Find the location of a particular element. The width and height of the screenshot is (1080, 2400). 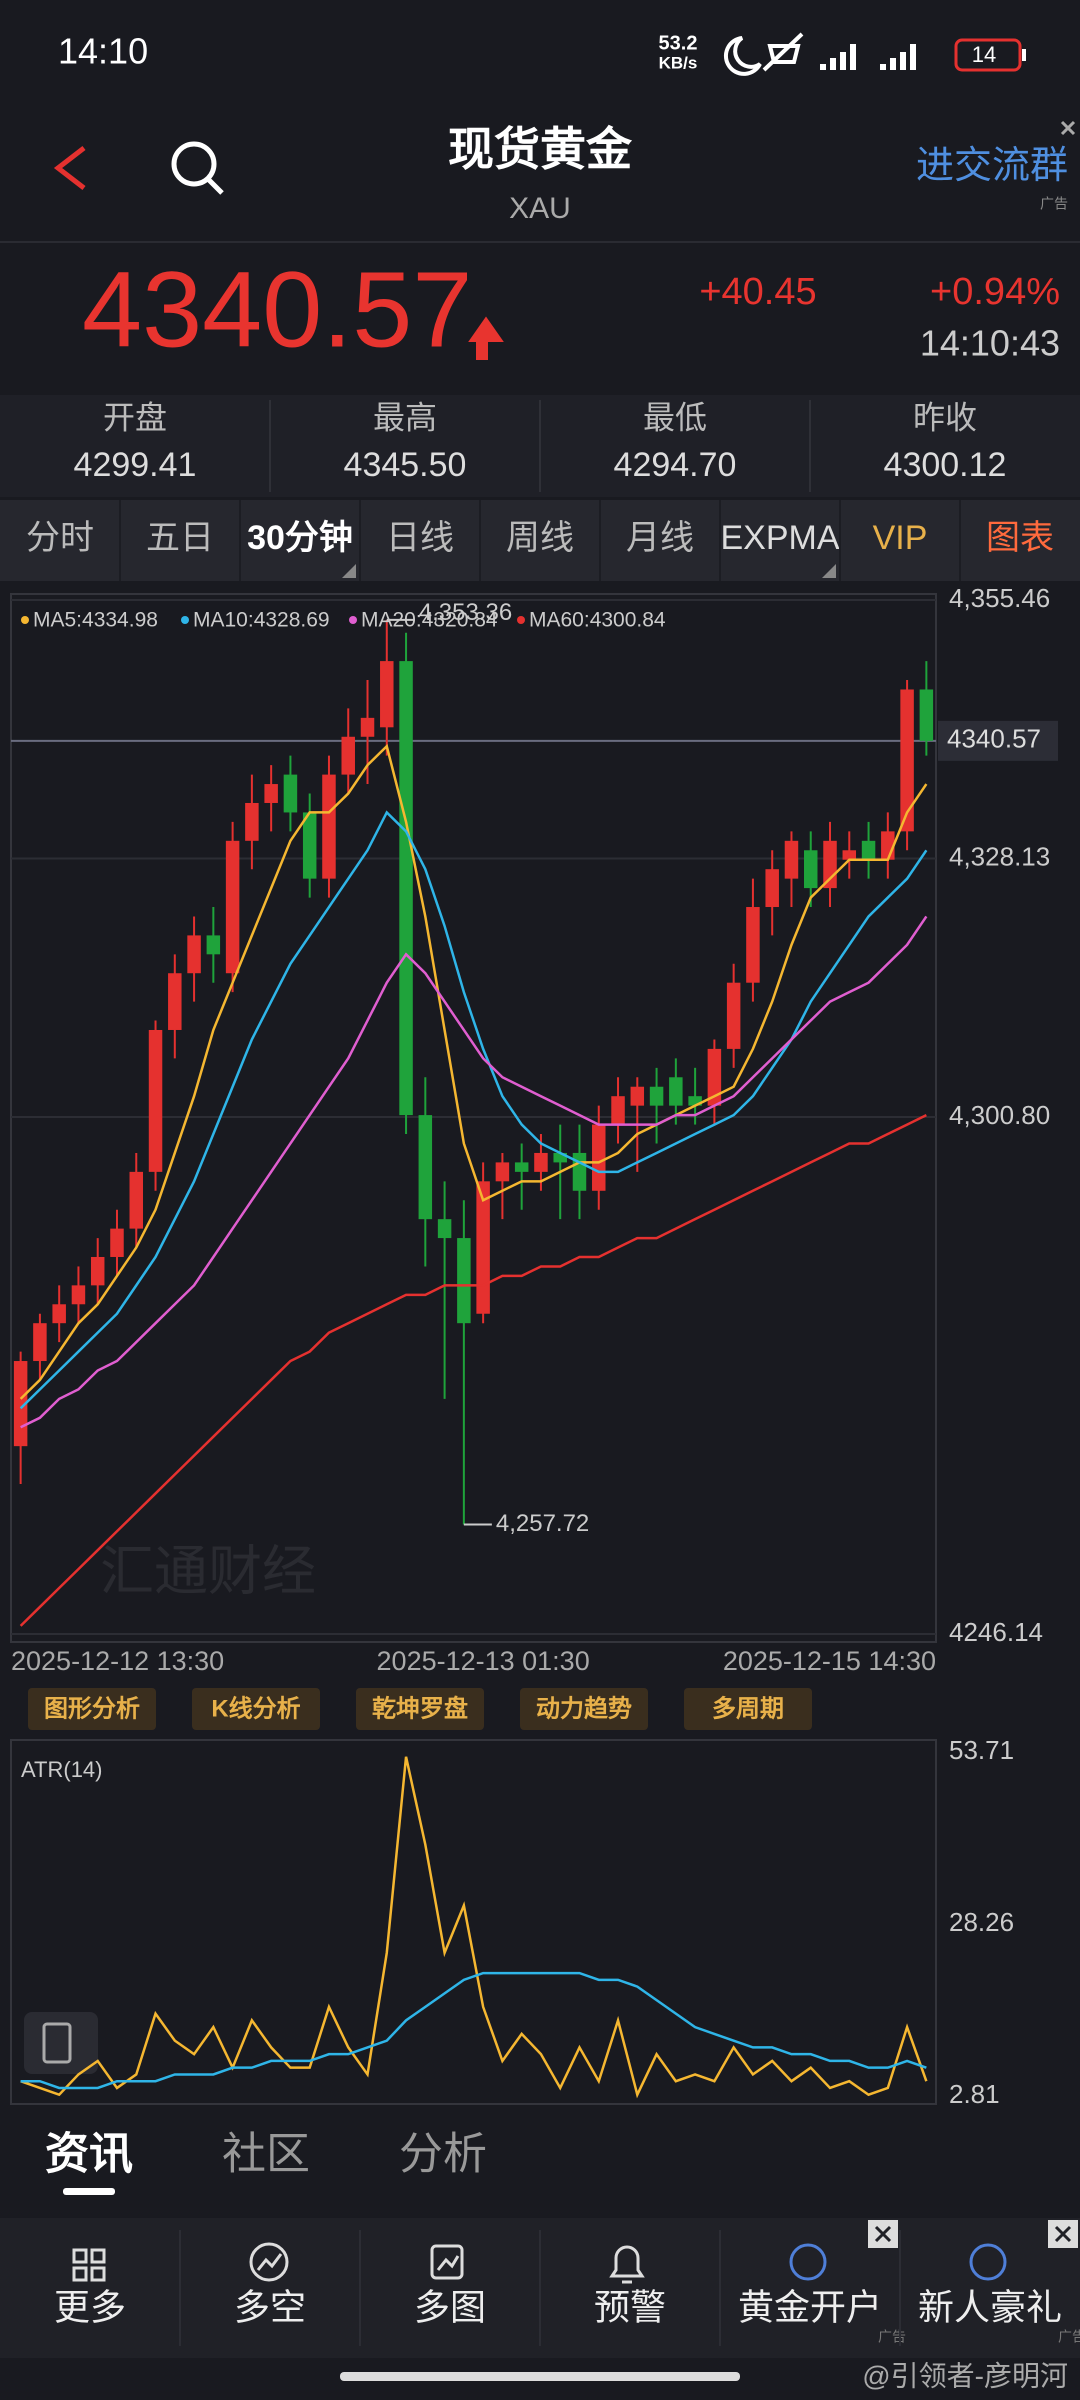

tool-label: 多周期 is located at coordinates (748, 1708).